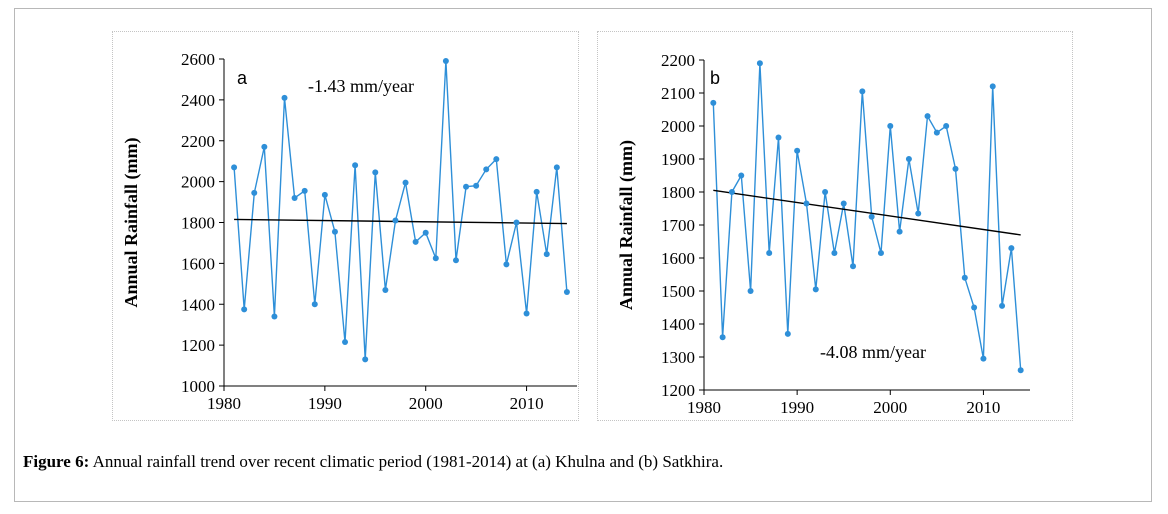 Image resolution: width=1168 pixels, height=514 pixels. What do you see at coordinates (361, 86) in the screenshot?
I see `trend-annotation: -1.43 mm/year` at bounding box center [361, 86].